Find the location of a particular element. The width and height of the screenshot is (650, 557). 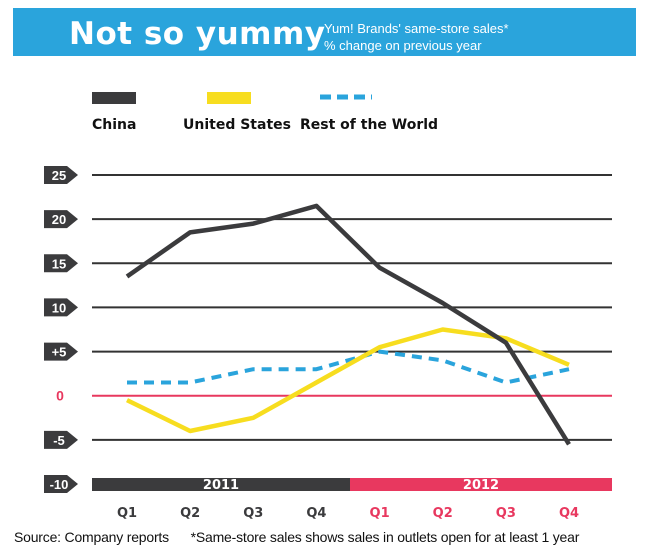

legend-swatch-united-states is located at coordinates (229, 98).